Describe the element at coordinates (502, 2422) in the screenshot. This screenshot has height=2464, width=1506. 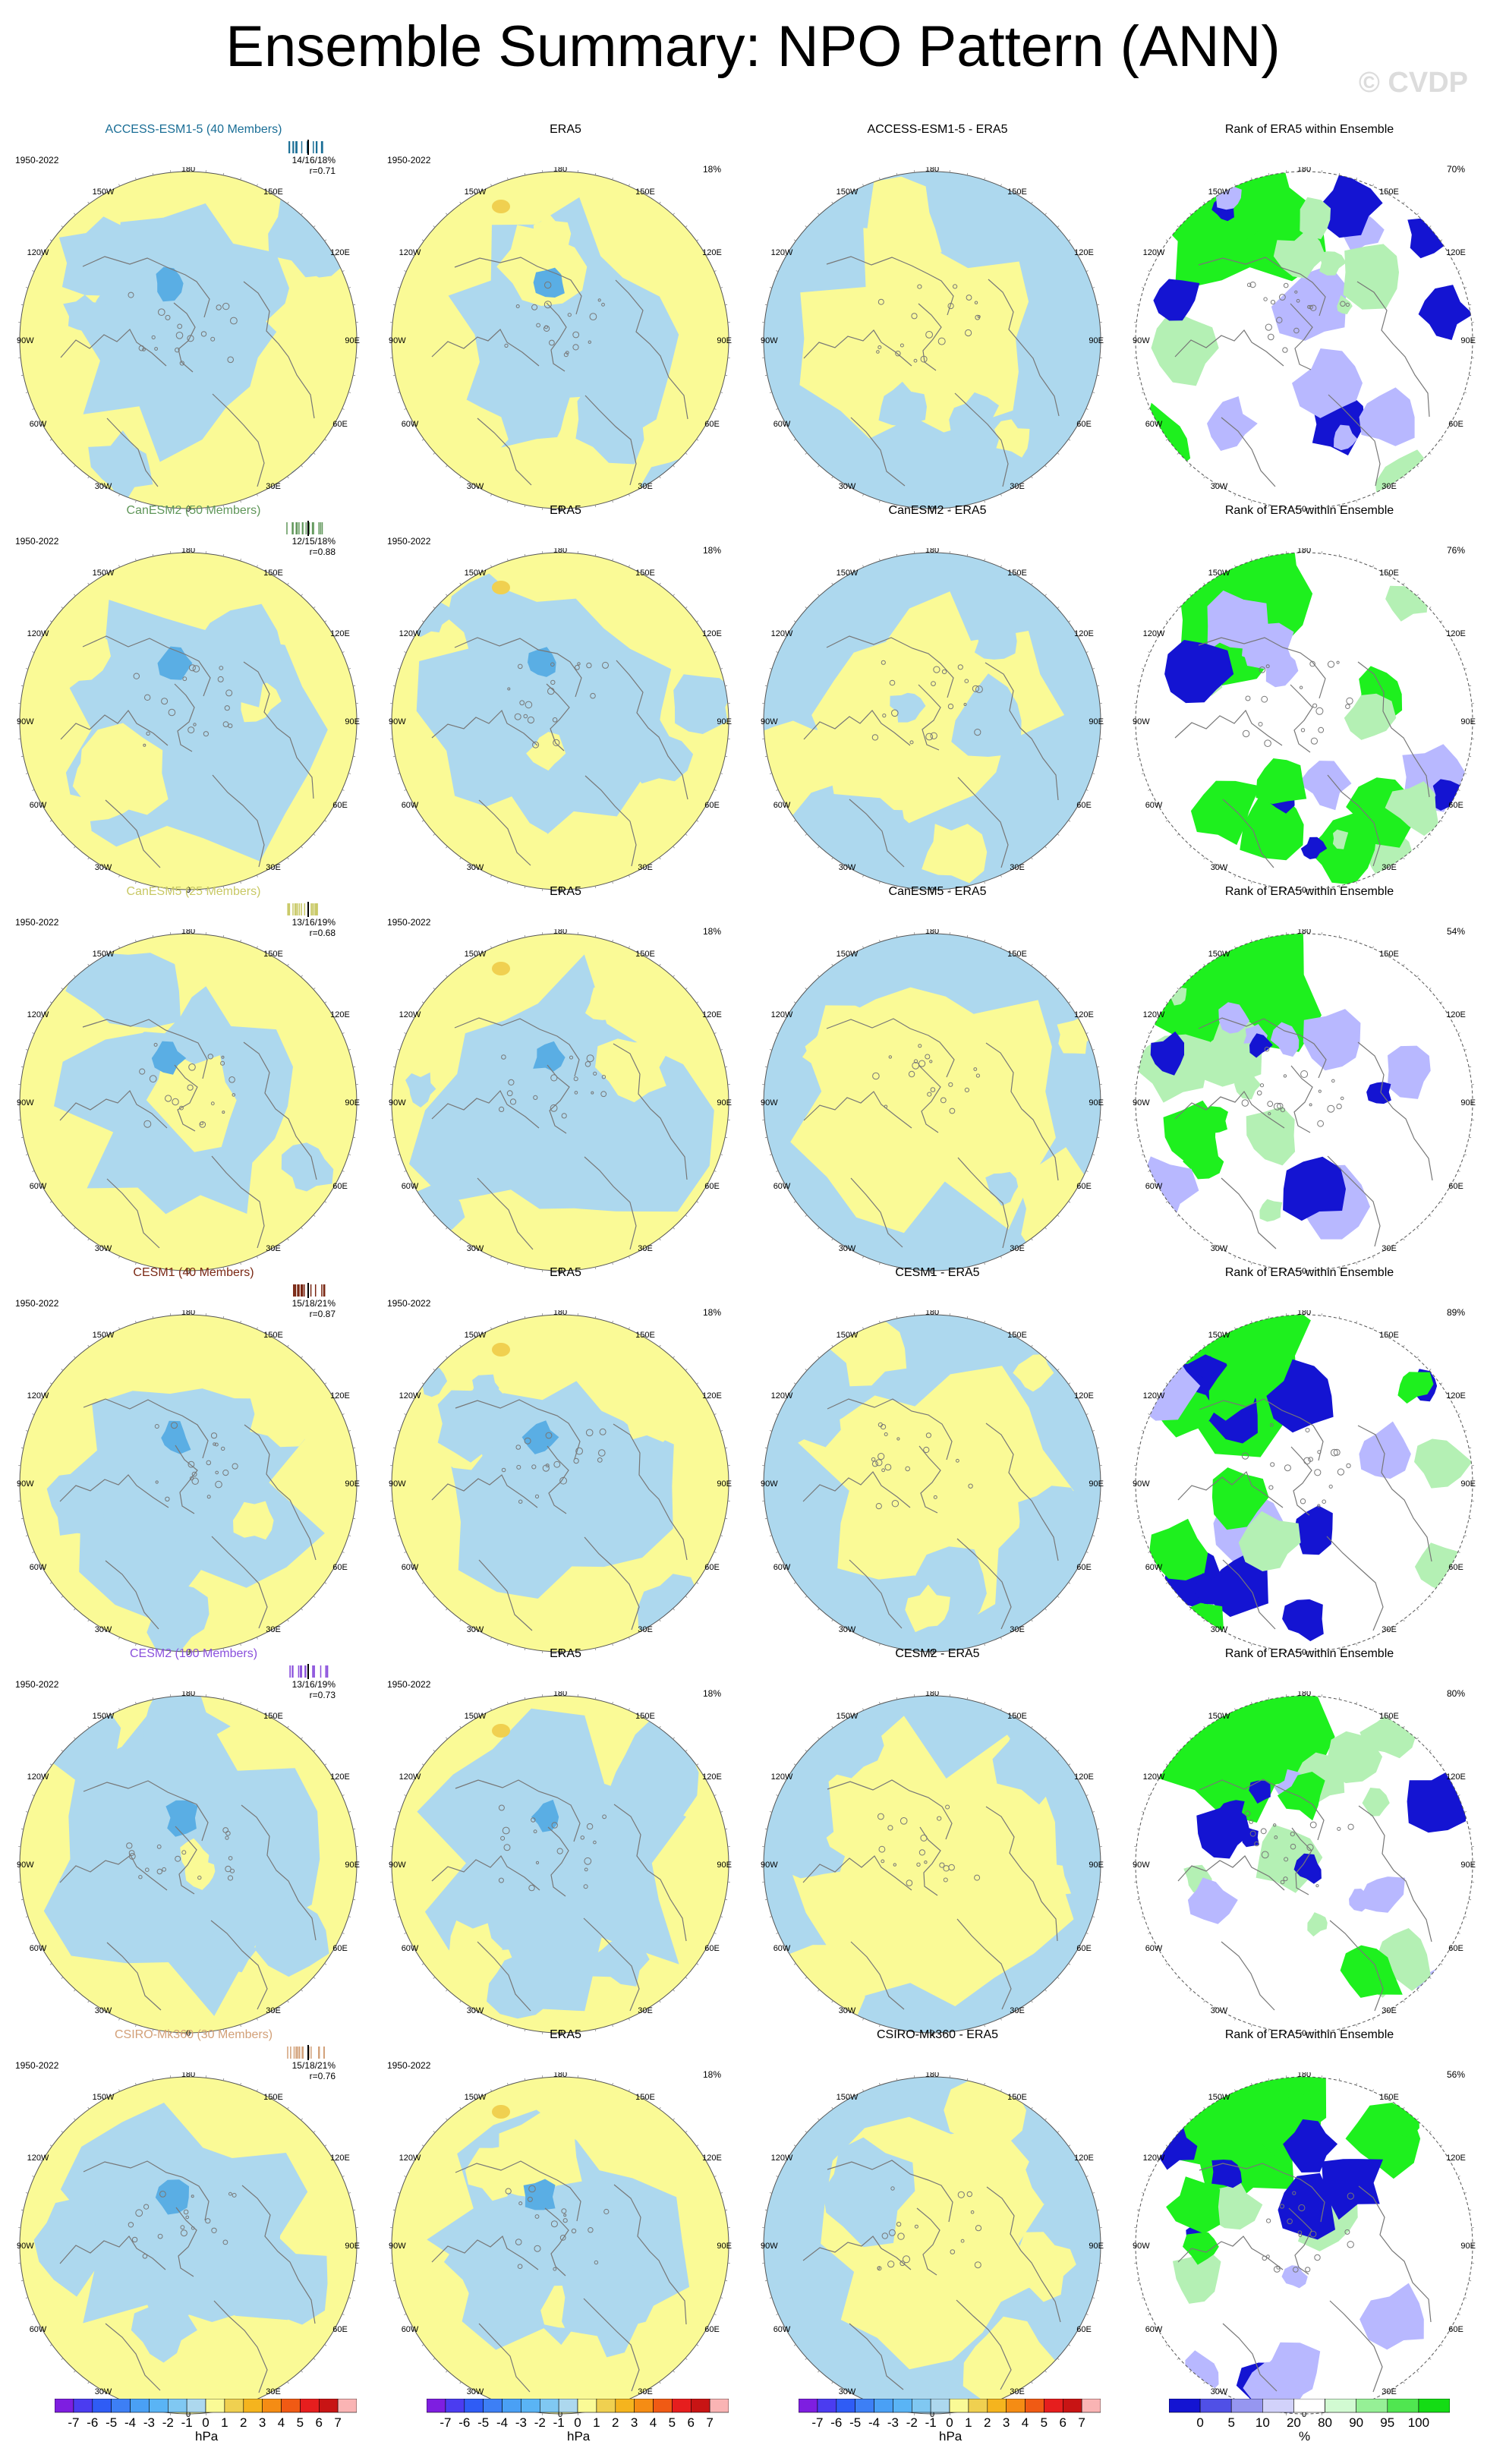
I see `colorbar-tick: -4` at that location.